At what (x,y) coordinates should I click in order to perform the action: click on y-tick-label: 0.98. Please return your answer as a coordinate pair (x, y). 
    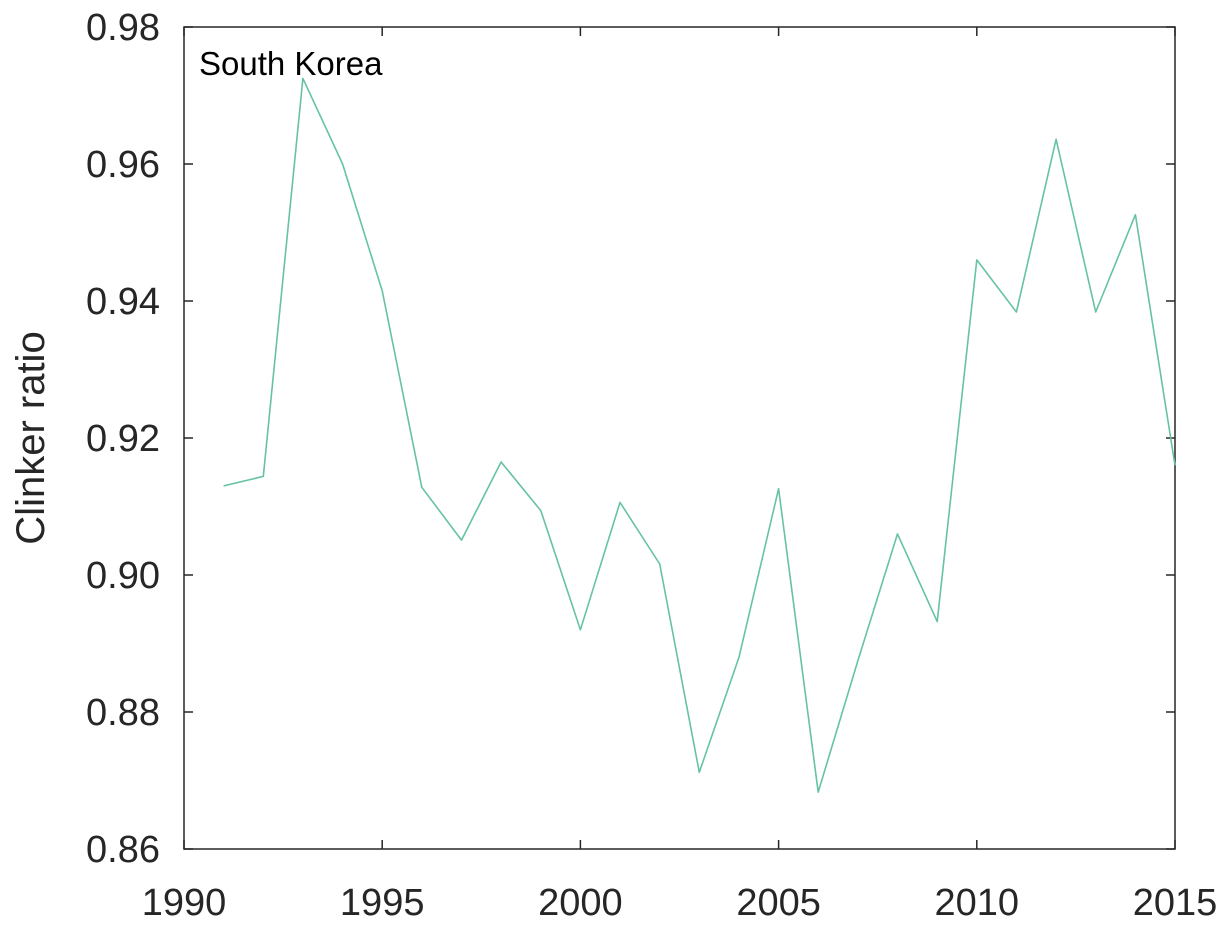
    Looking at the image, I should click on (123, 28).